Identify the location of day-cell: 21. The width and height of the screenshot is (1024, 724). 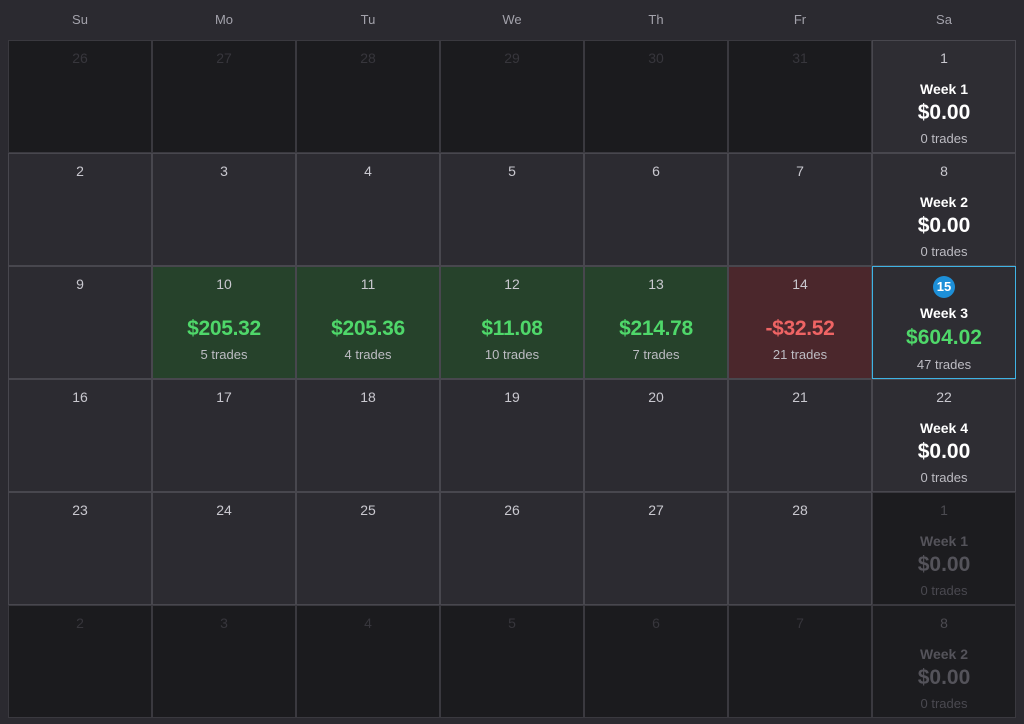
(800, 435).